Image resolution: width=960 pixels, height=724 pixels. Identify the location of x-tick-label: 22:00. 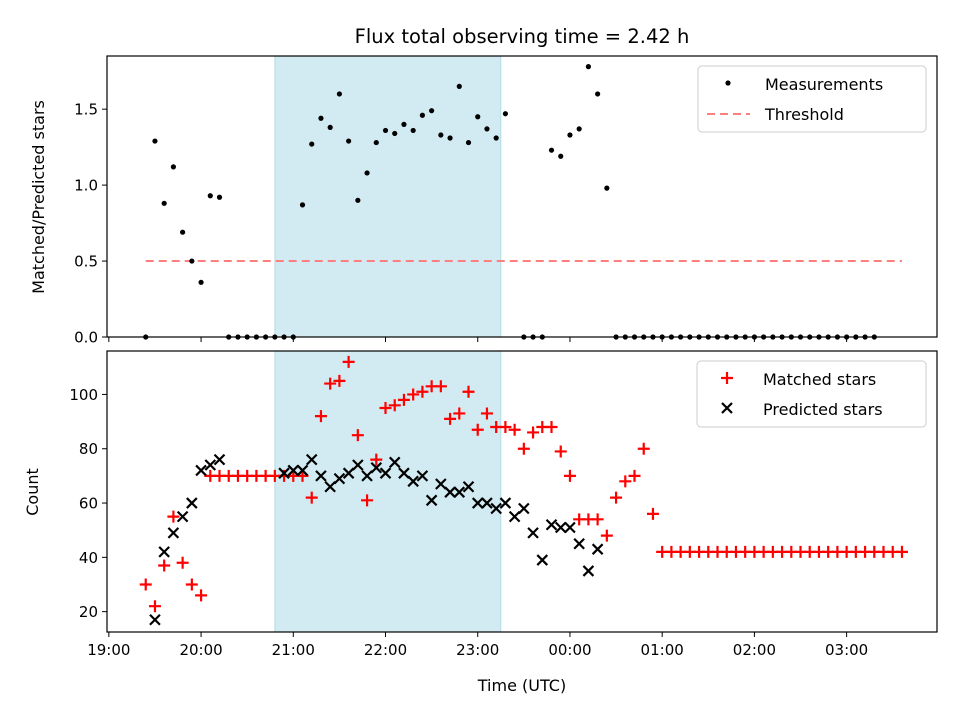
(385, 650).